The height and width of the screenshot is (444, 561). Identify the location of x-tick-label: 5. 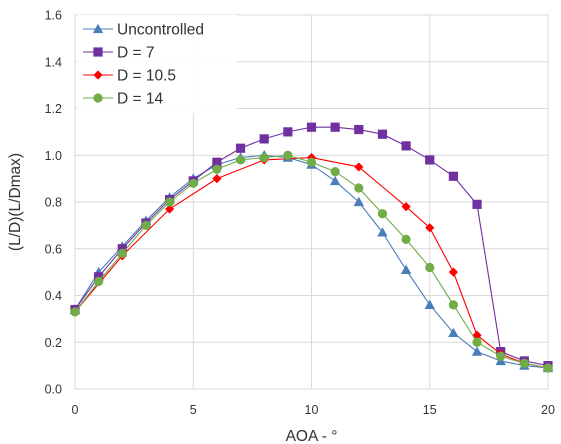
(193, 410).